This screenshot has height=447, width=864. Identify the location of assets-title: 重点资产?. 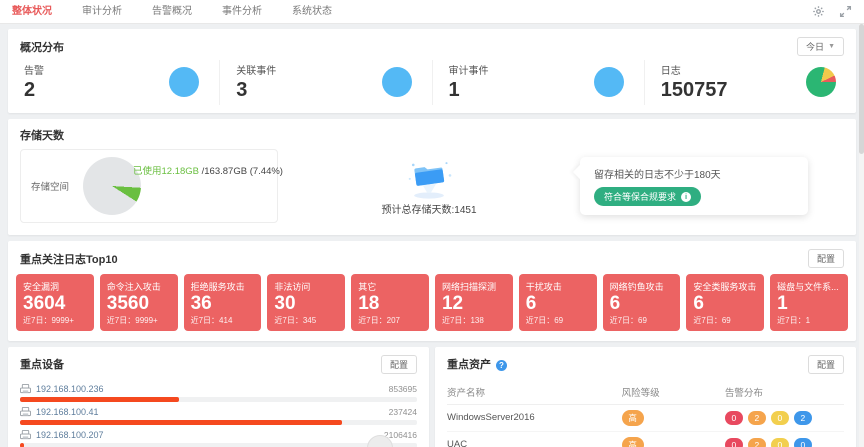
(477, 364).